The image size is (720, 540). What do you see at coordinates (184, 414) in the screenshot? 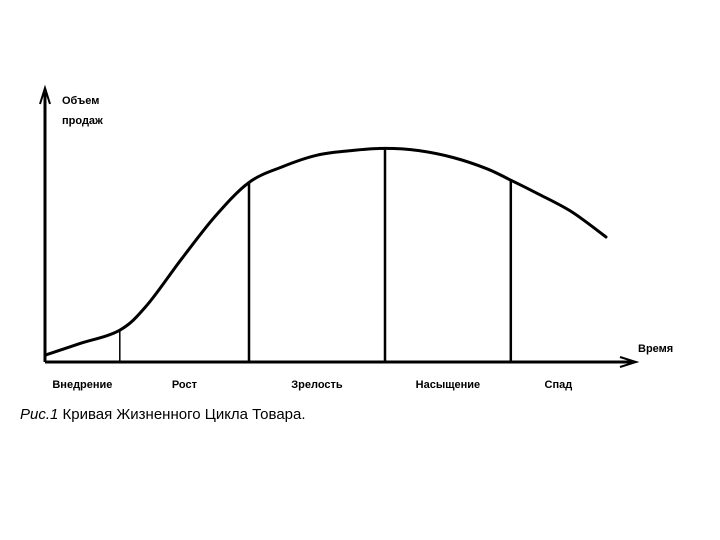
I see `caption-text: Кривая Жизненного Цикла Товара.` at bounding box center [184, 414].